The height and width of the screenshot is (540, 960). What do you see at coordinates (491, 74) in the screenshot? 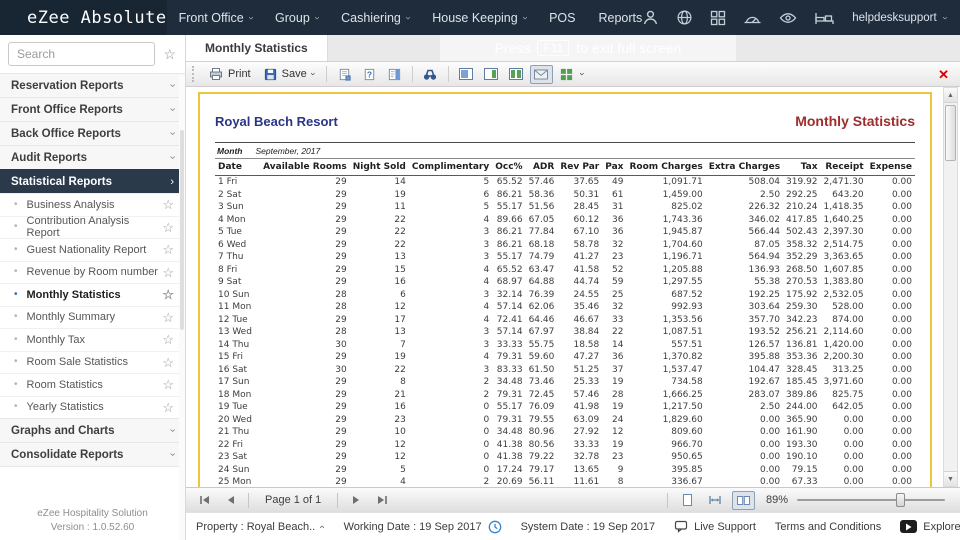
I see `view-right-panel-button` at bounding box center [491, 74].